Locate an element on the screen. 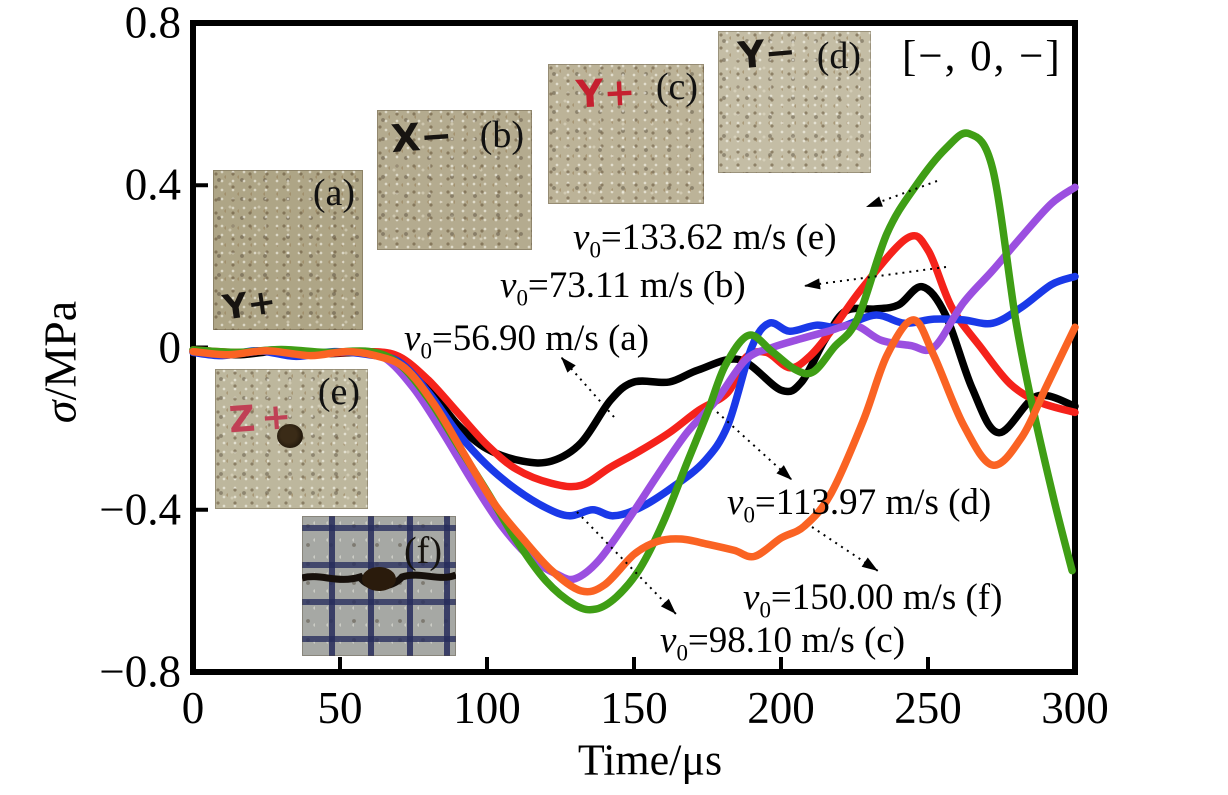 The height and width of the screenshot is (795, 1228). inset-photo-b: (b) X− is located at coordinates (454, 180).